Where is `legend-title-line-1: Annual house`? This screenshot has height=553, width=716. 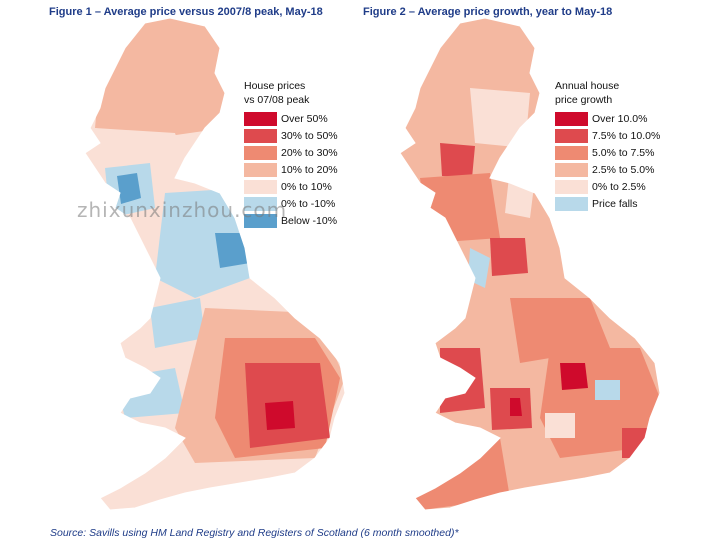 legend-title-line-1: Annual house is located at coordinates (587, 86).